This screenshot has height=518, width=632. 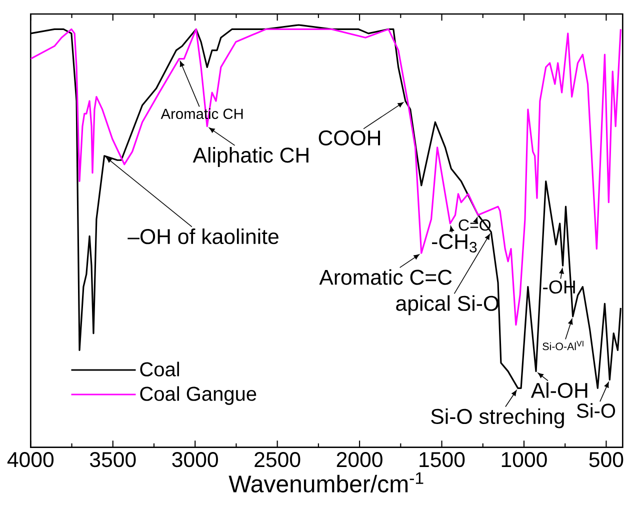 I want to click on annotation: Si-O-Al$^{VI}$, so click(x=563, y=345).